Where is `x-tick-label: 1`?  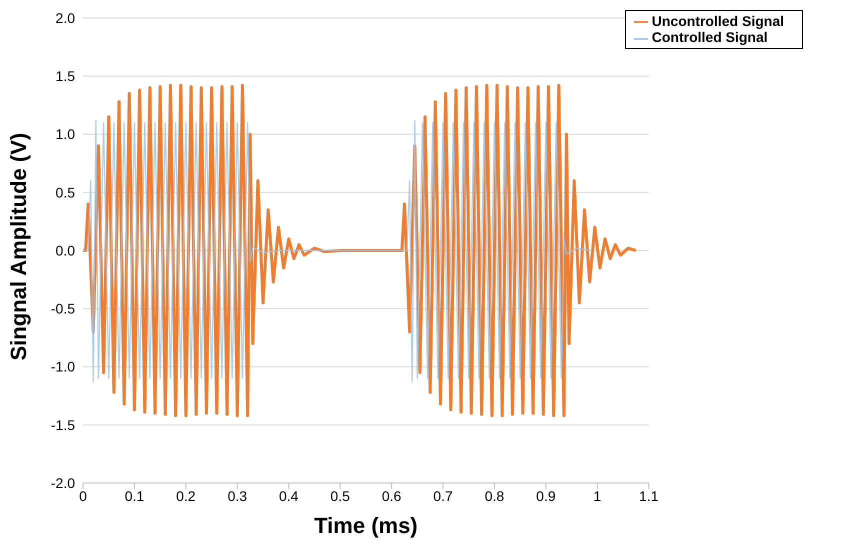 x-tick-label: 1 is located at coordinates (597, 496).